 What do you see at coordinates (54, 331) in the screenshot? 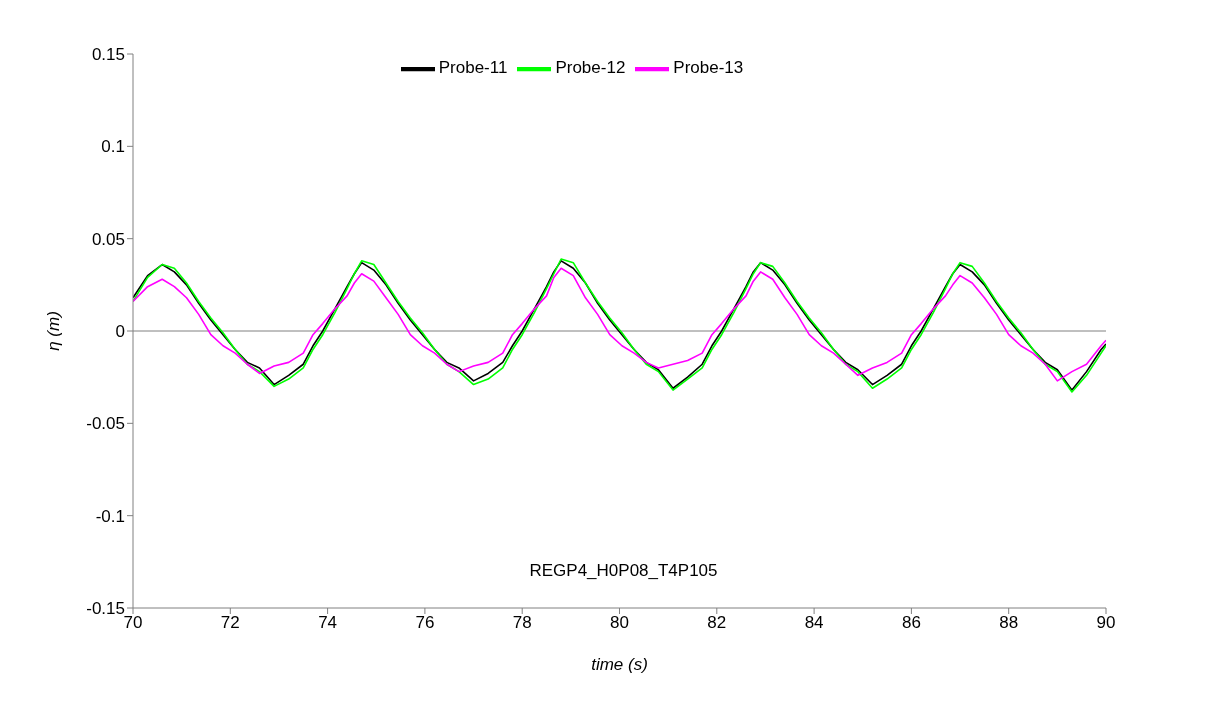
I see `y-axis-title: η (m)` at bounding box center [54, 331].